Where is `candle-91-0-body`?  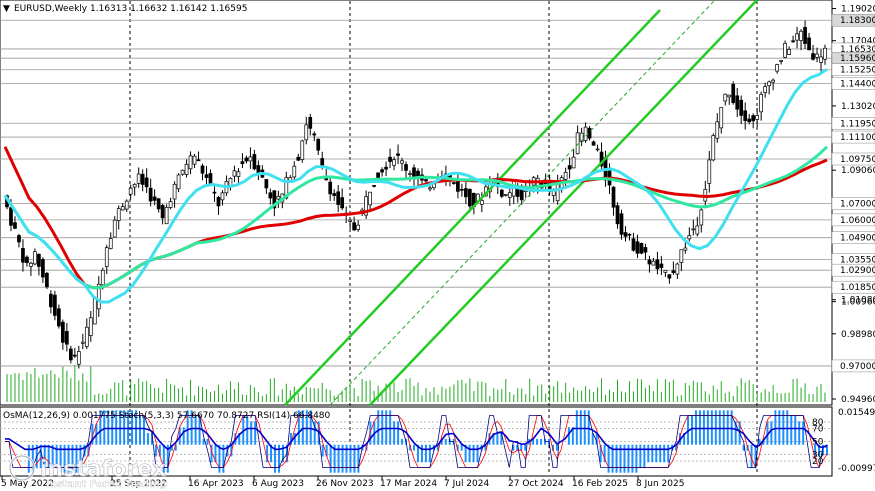
candle-91-0-body is located at coordinates (725, 97).